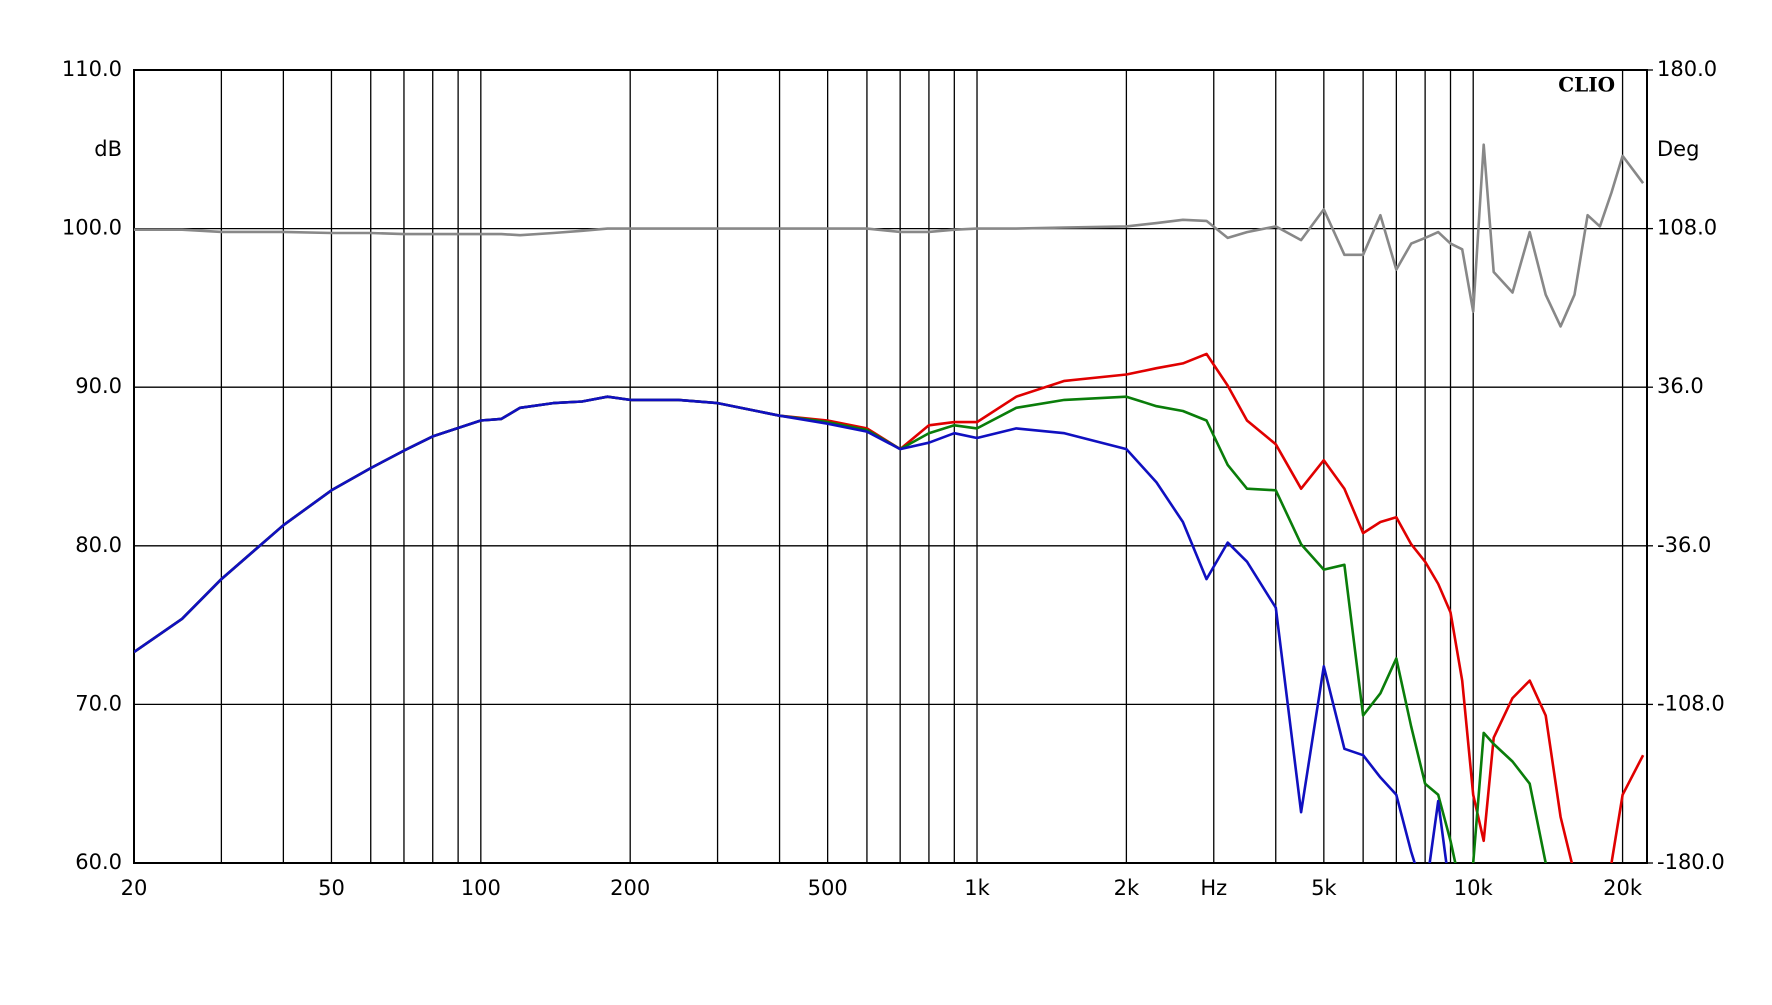 The height and width of the screenshot is (1005, 1772). I want to click on y2-tick-label: 36.0, so click(1680, 386).